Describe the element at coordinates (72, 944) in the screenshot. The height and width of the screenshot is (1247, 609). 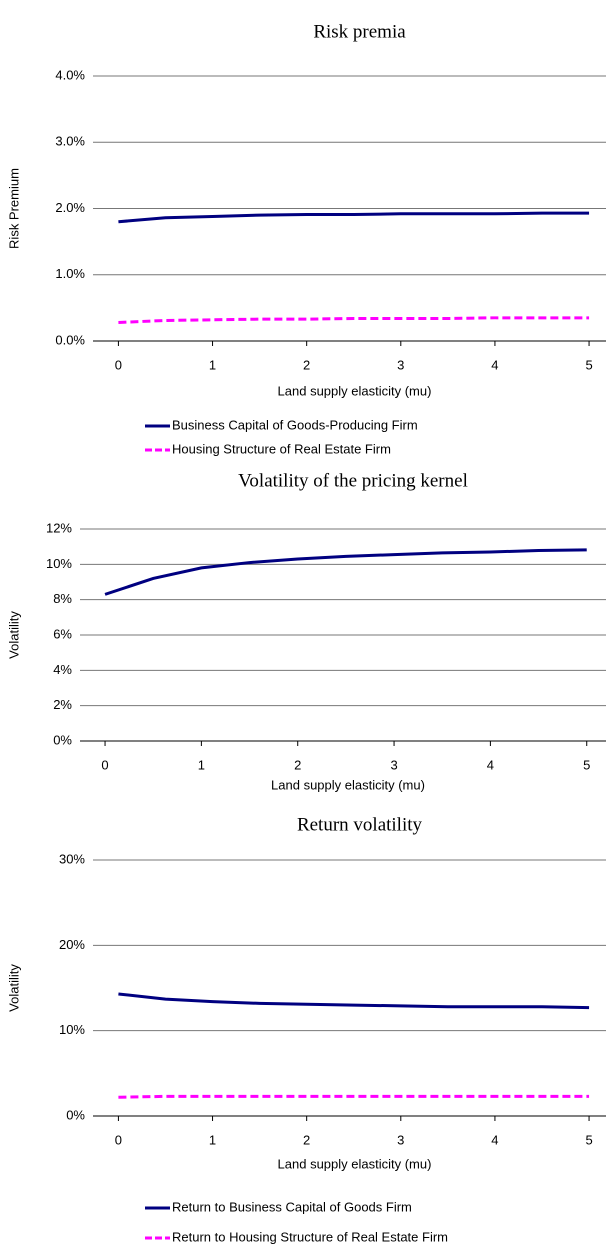
I see `y-tick-label: 20%` at that location.